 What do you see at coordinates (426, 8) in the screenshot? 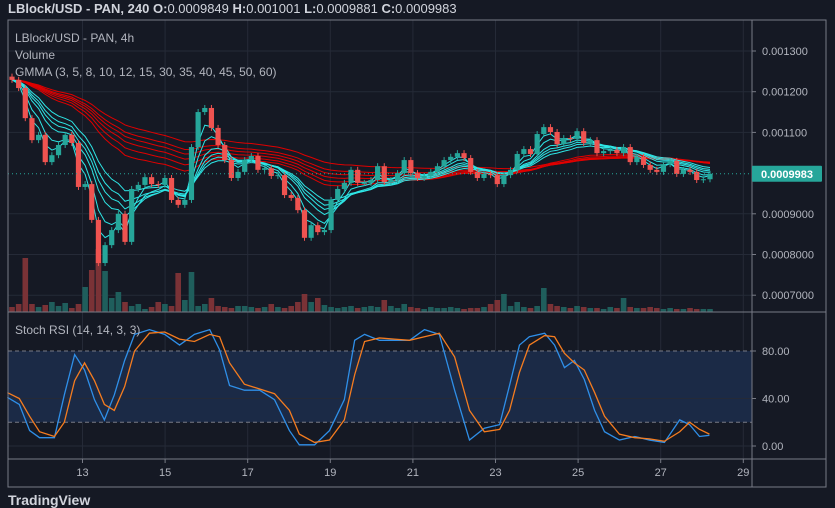
I see `close-value: 0.0009983` at bounding box center [426, 8].